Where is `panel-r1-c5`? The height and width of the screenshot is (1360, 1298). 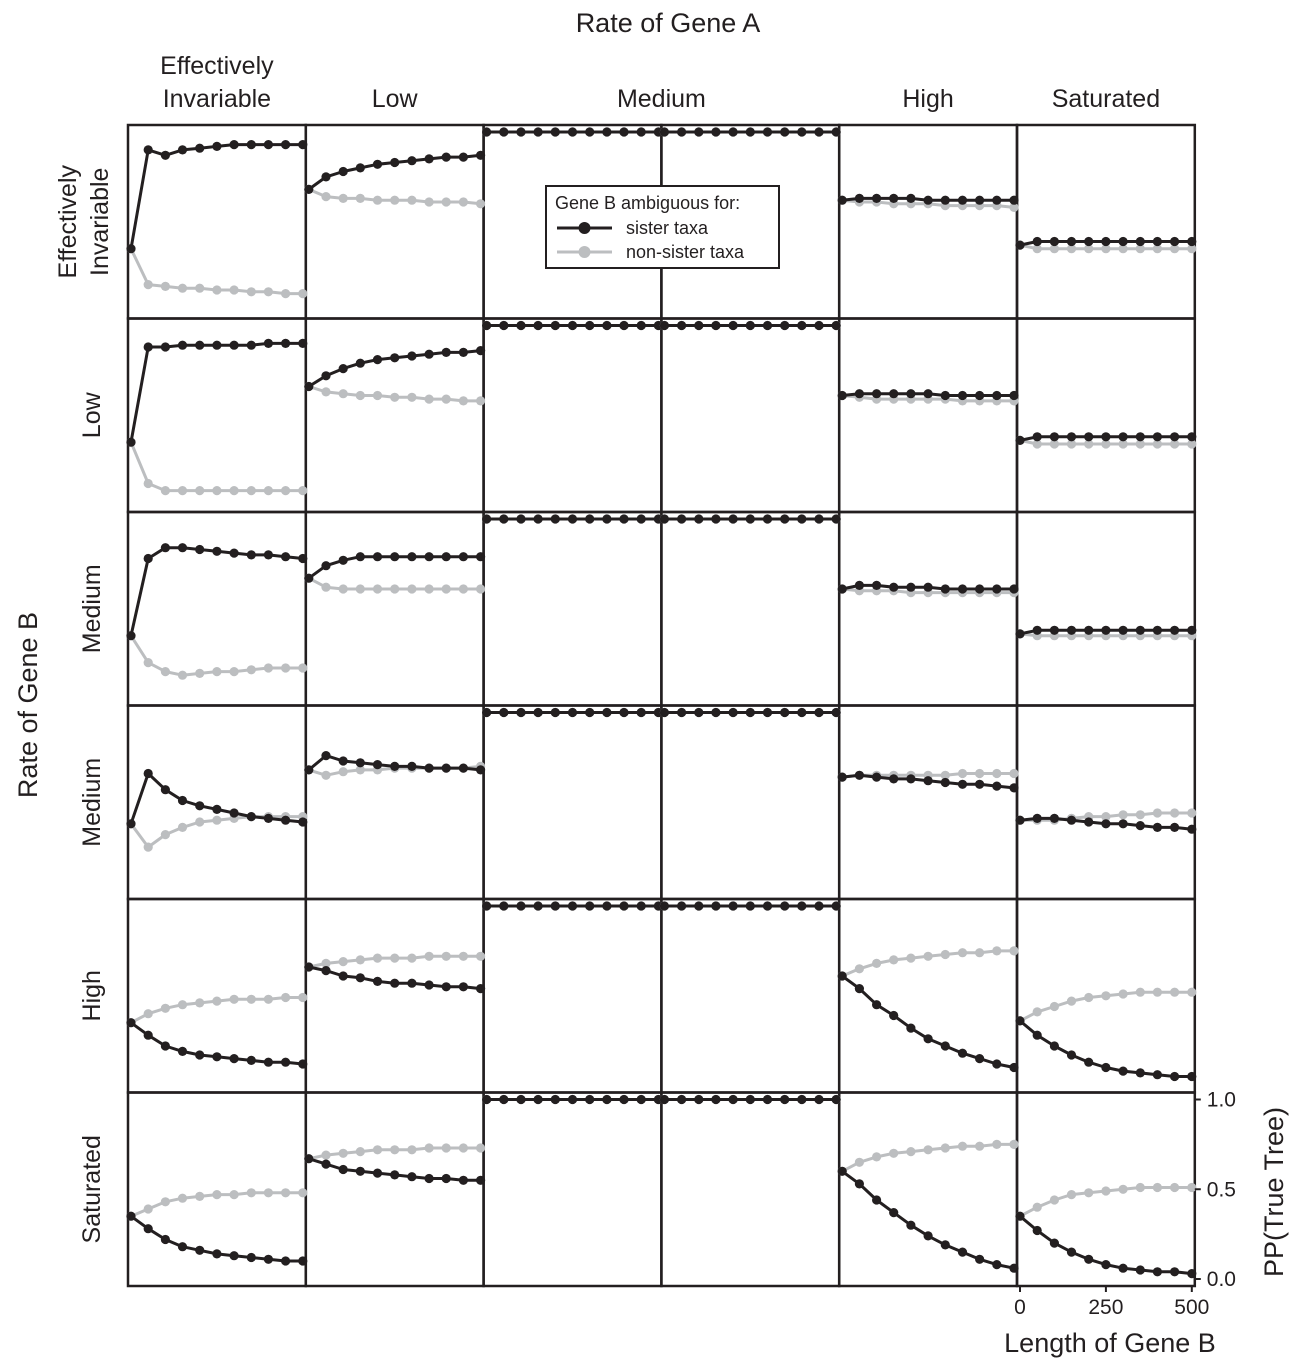
panel-r1-c5 is located at coordinates (1106, 440).